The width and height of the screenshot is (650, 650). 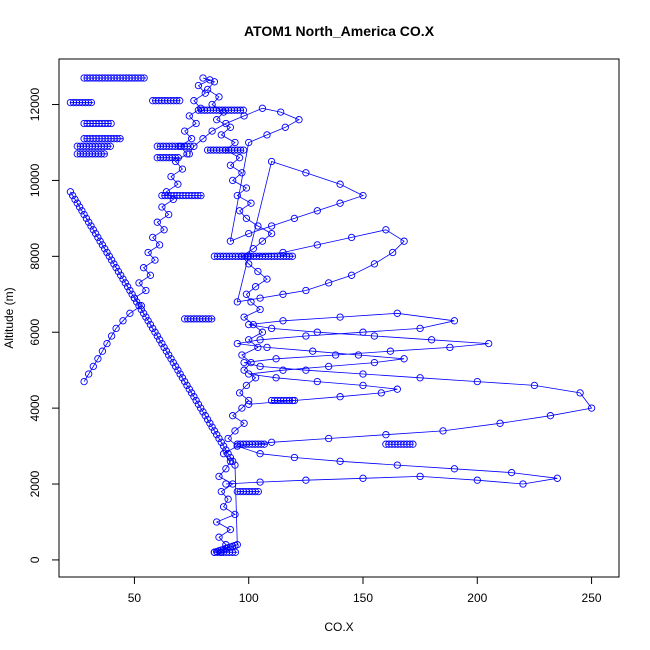 I want to click on y-tick-label: 2000, so click(x=35, y=483).